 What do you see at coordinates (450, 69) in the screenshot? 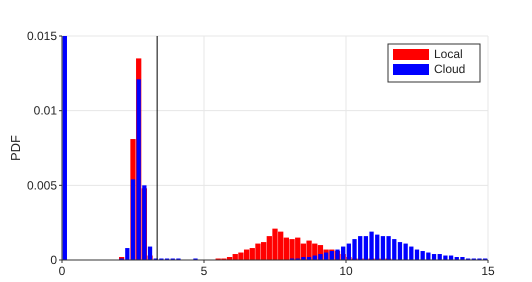
I see `legend-label: Cloud` at bounding box center [450, 69].